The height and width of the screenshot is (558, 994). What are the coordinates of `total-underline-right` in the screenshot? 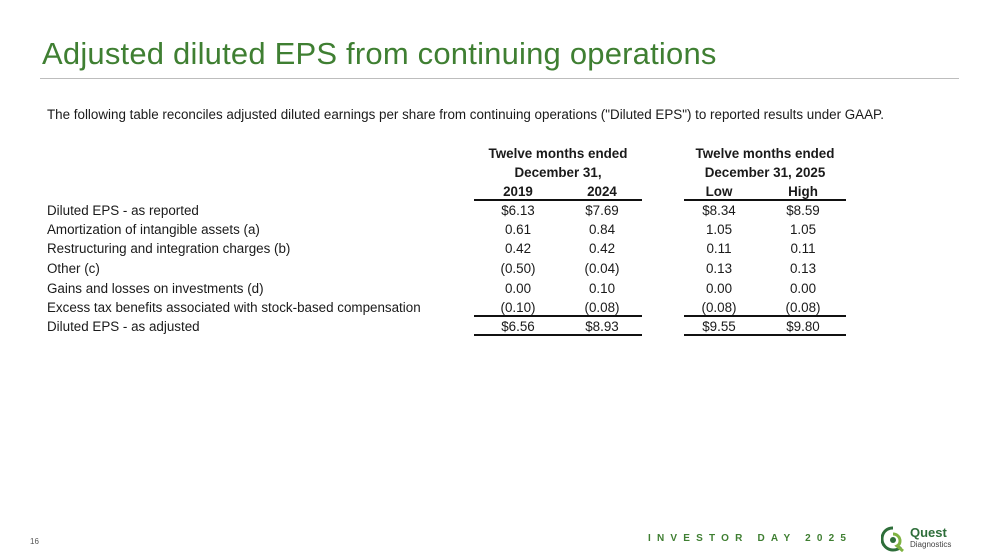 It's located at (765, 335).